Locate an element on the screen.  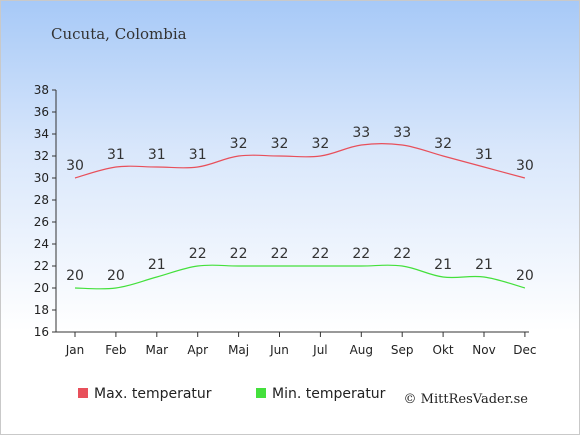
credit-text: © MittResVader.se is located at coordinates (466, 399).